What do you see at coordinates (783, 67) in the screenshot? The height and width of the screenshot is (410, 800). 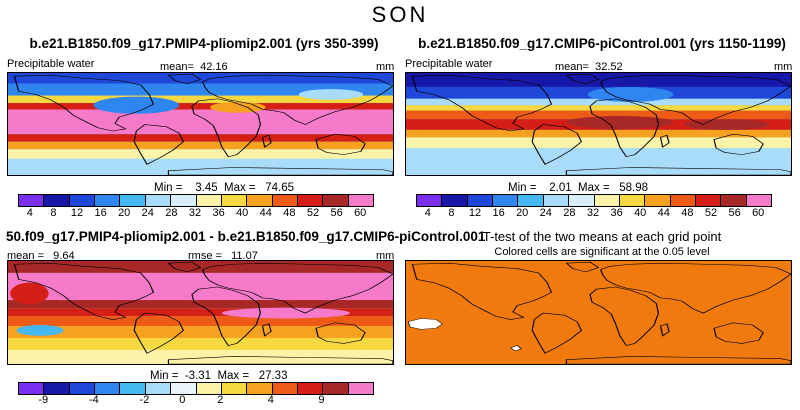 I see `top-right-units: mm` at bounding box center [783, 67].